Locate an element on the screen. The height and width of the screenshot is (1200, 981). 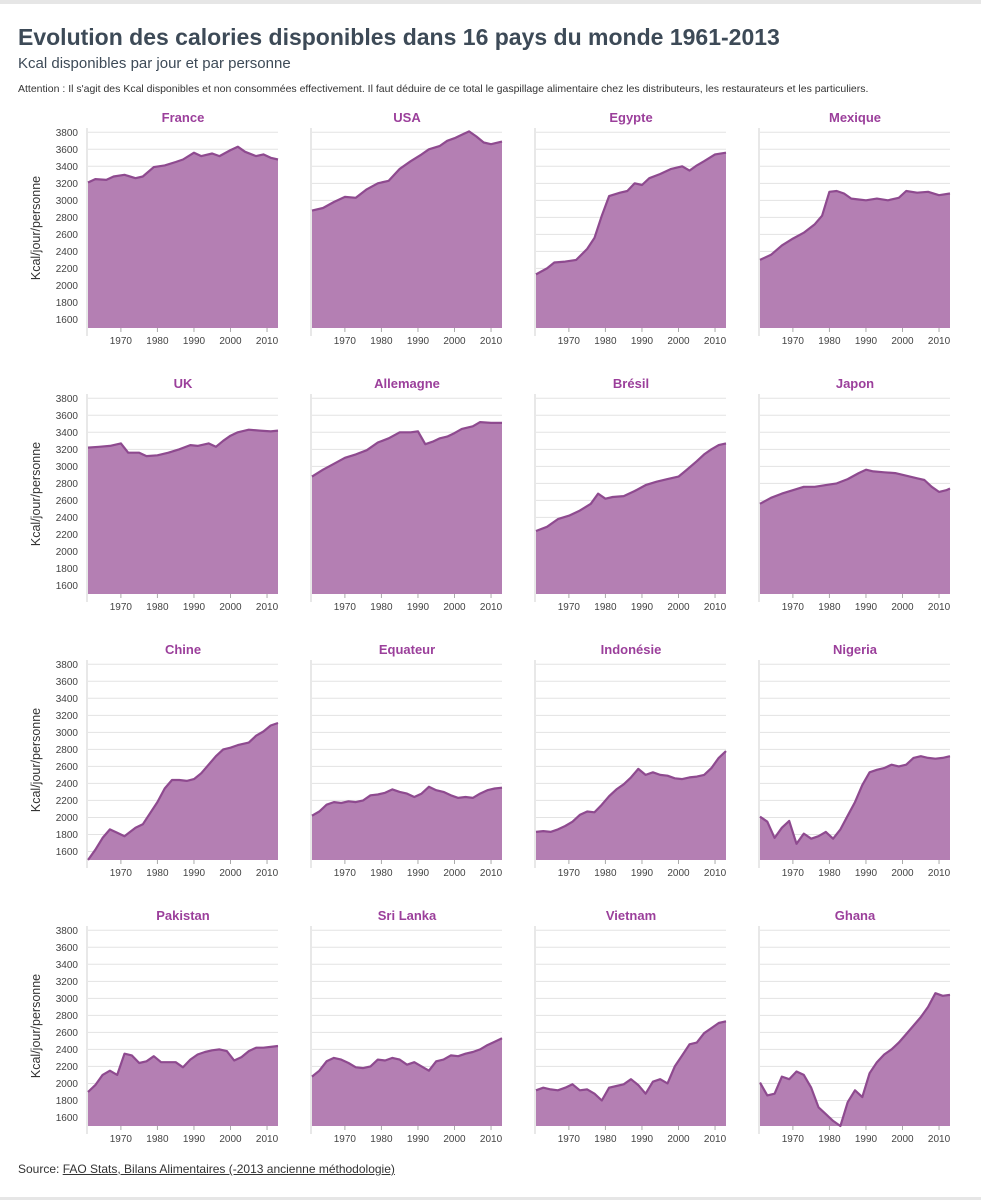
area-sri-lanka is located at coordinates (407, 1082).